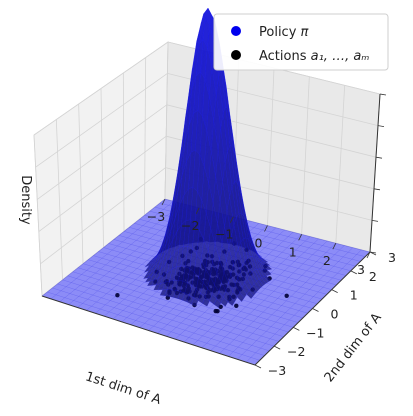  I want to click on legend-box, so click(301, 42).